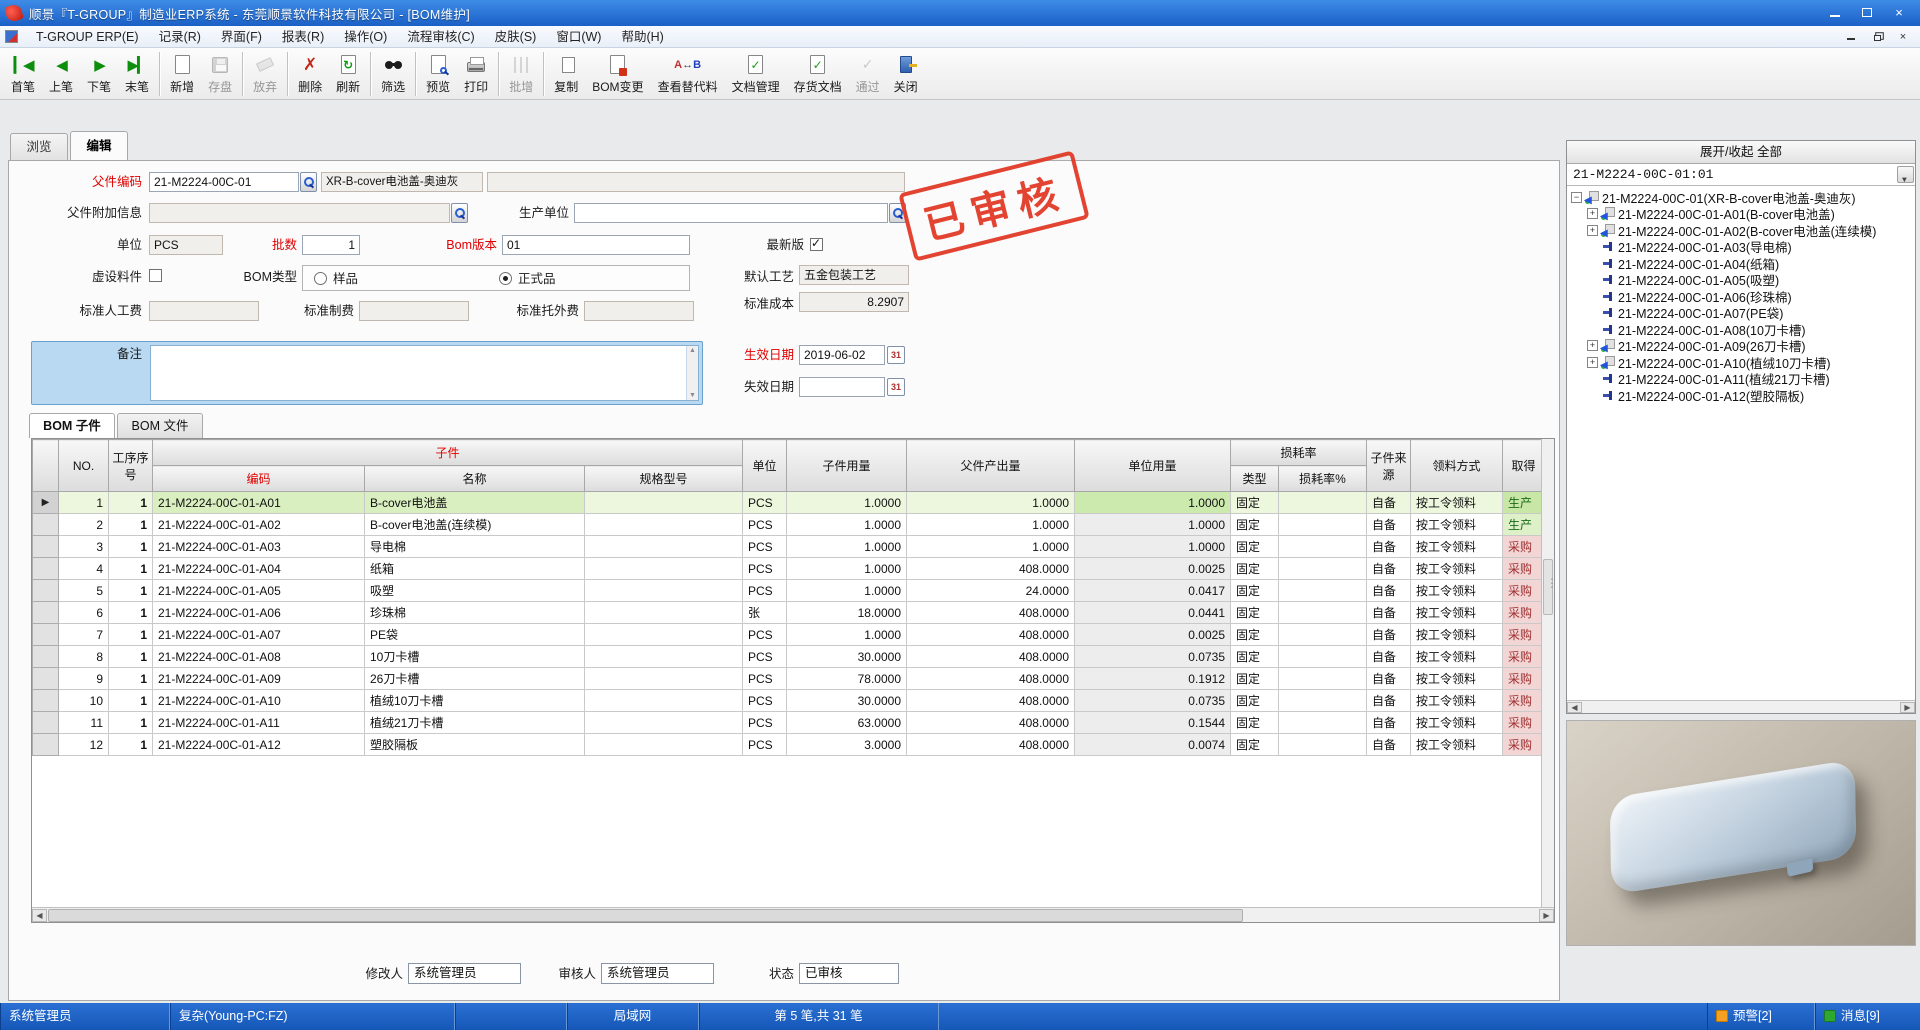 The width and height of the screenshot is (1920, 1030). I want to click on cell-no: 12, so click(83, 744).